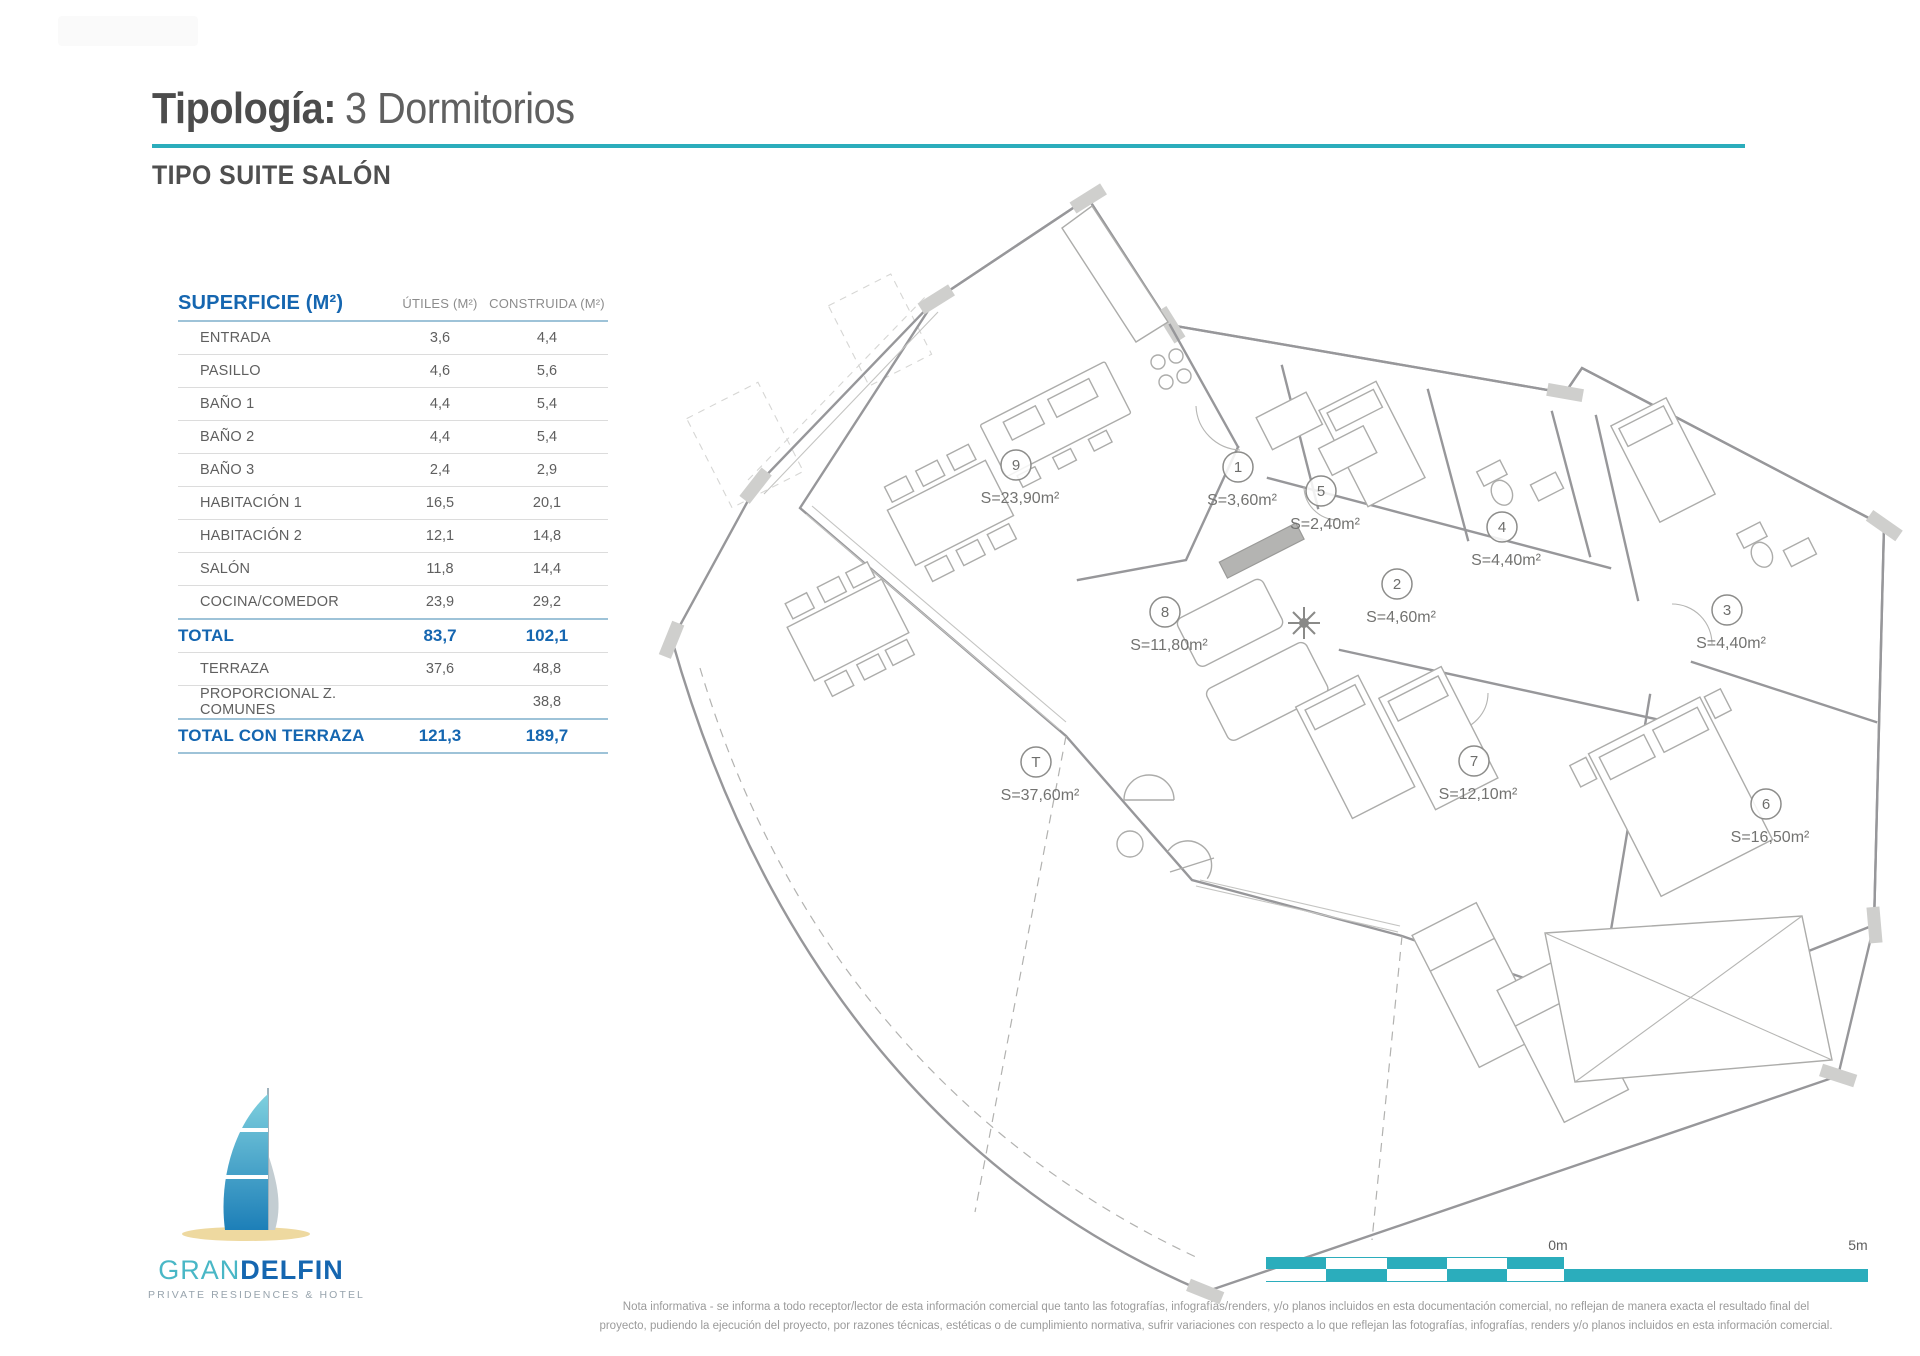 The image size is (1920, 1356). I want to click on table-row: BAÑO 2 4,4 5,4, so click(393, 436).